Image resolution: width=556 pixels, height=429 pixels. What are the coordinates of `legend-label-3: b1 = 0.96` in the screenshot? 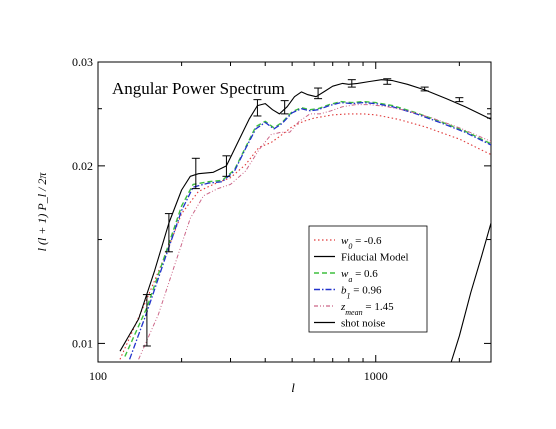 It's located at (361, 293).